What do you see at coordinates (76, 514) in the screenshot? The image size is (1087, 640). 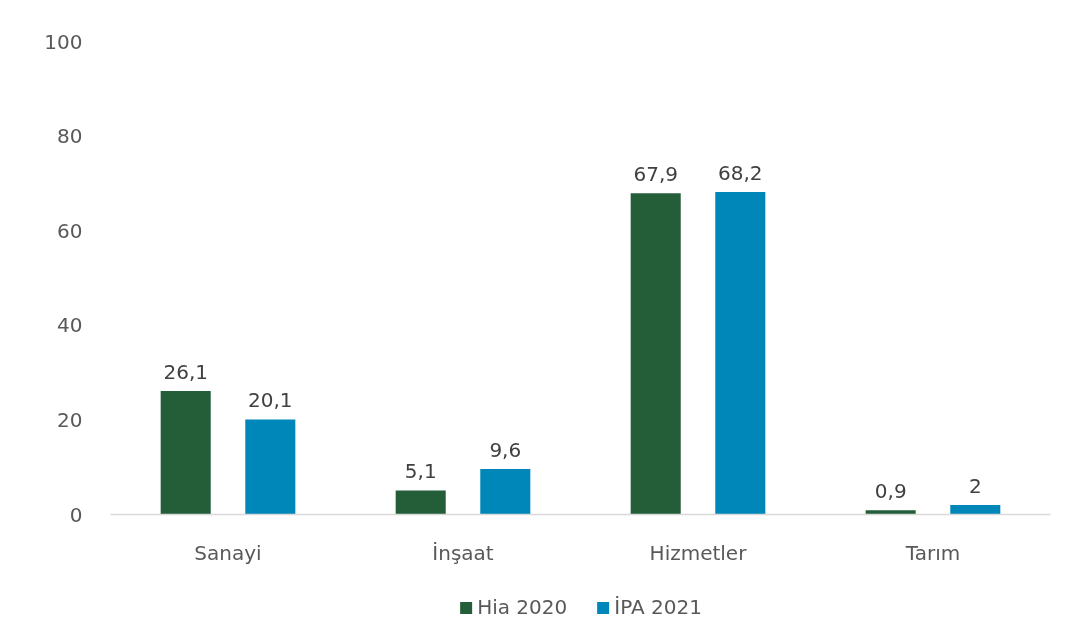 I see `y-tick-label: 0` at bounding box center [76, 514].